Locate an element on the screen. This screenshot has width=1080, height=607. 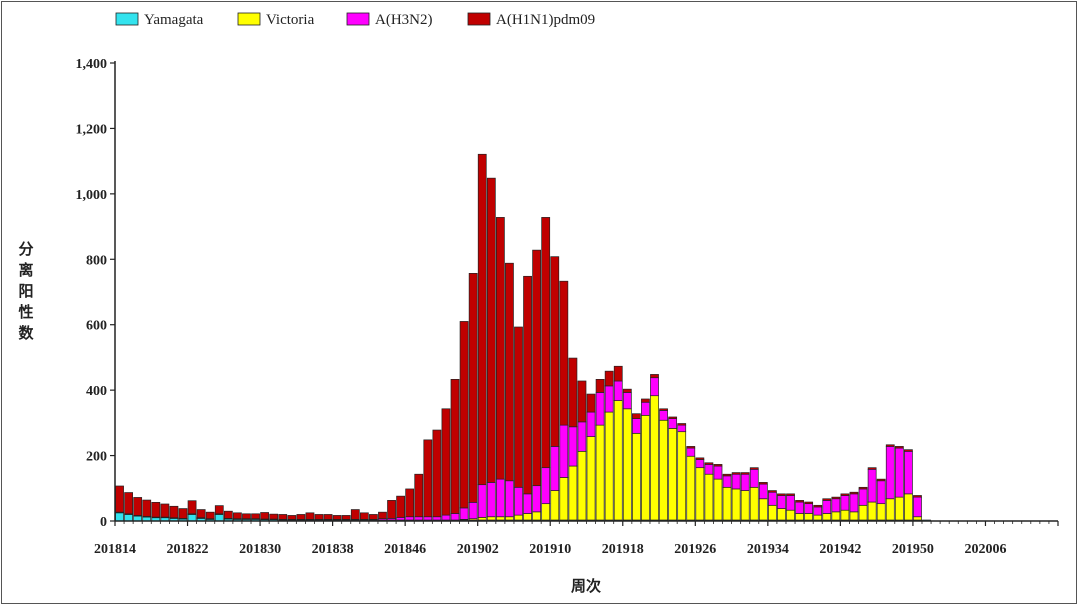
x-tick-label: 201950 is located at coordinates (913, 549).